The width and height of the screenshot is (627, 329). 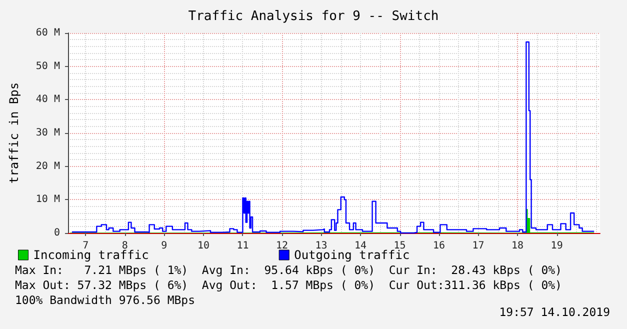 What do you see at coordinates (48, 166) in the screenshot?
I see `y-tick-label: 20 M` at bounding box center [48, 166].